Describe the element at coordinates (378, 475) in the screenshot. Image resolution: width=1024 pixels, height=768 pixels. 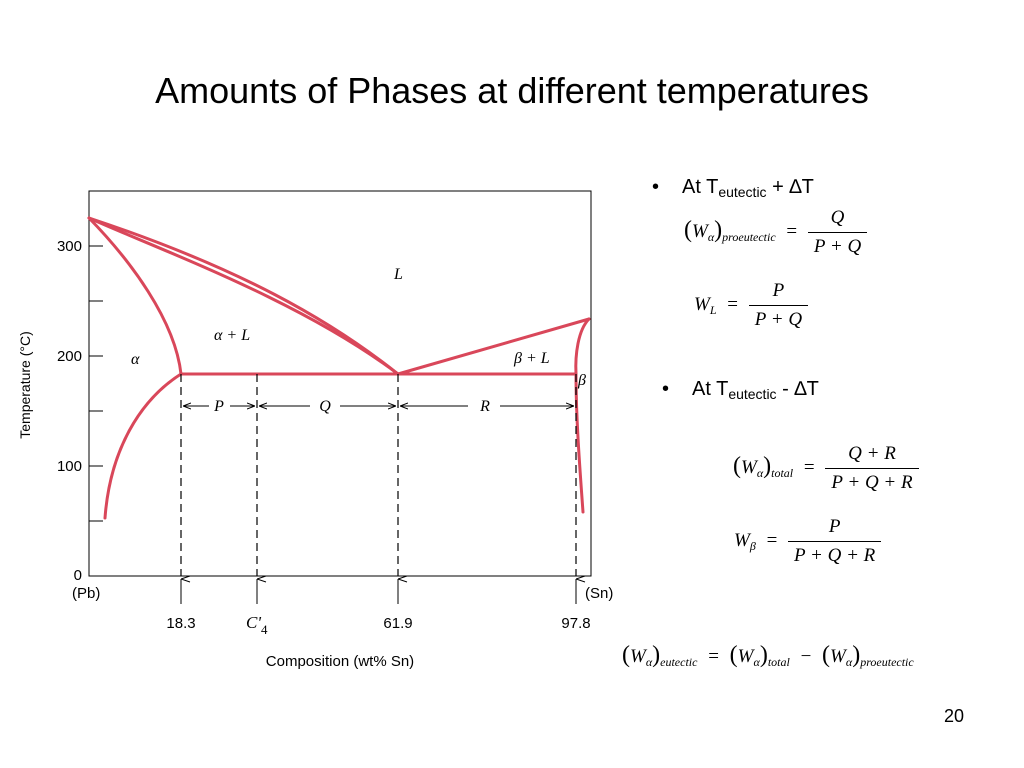
I see `dashed-verticals` at that location.